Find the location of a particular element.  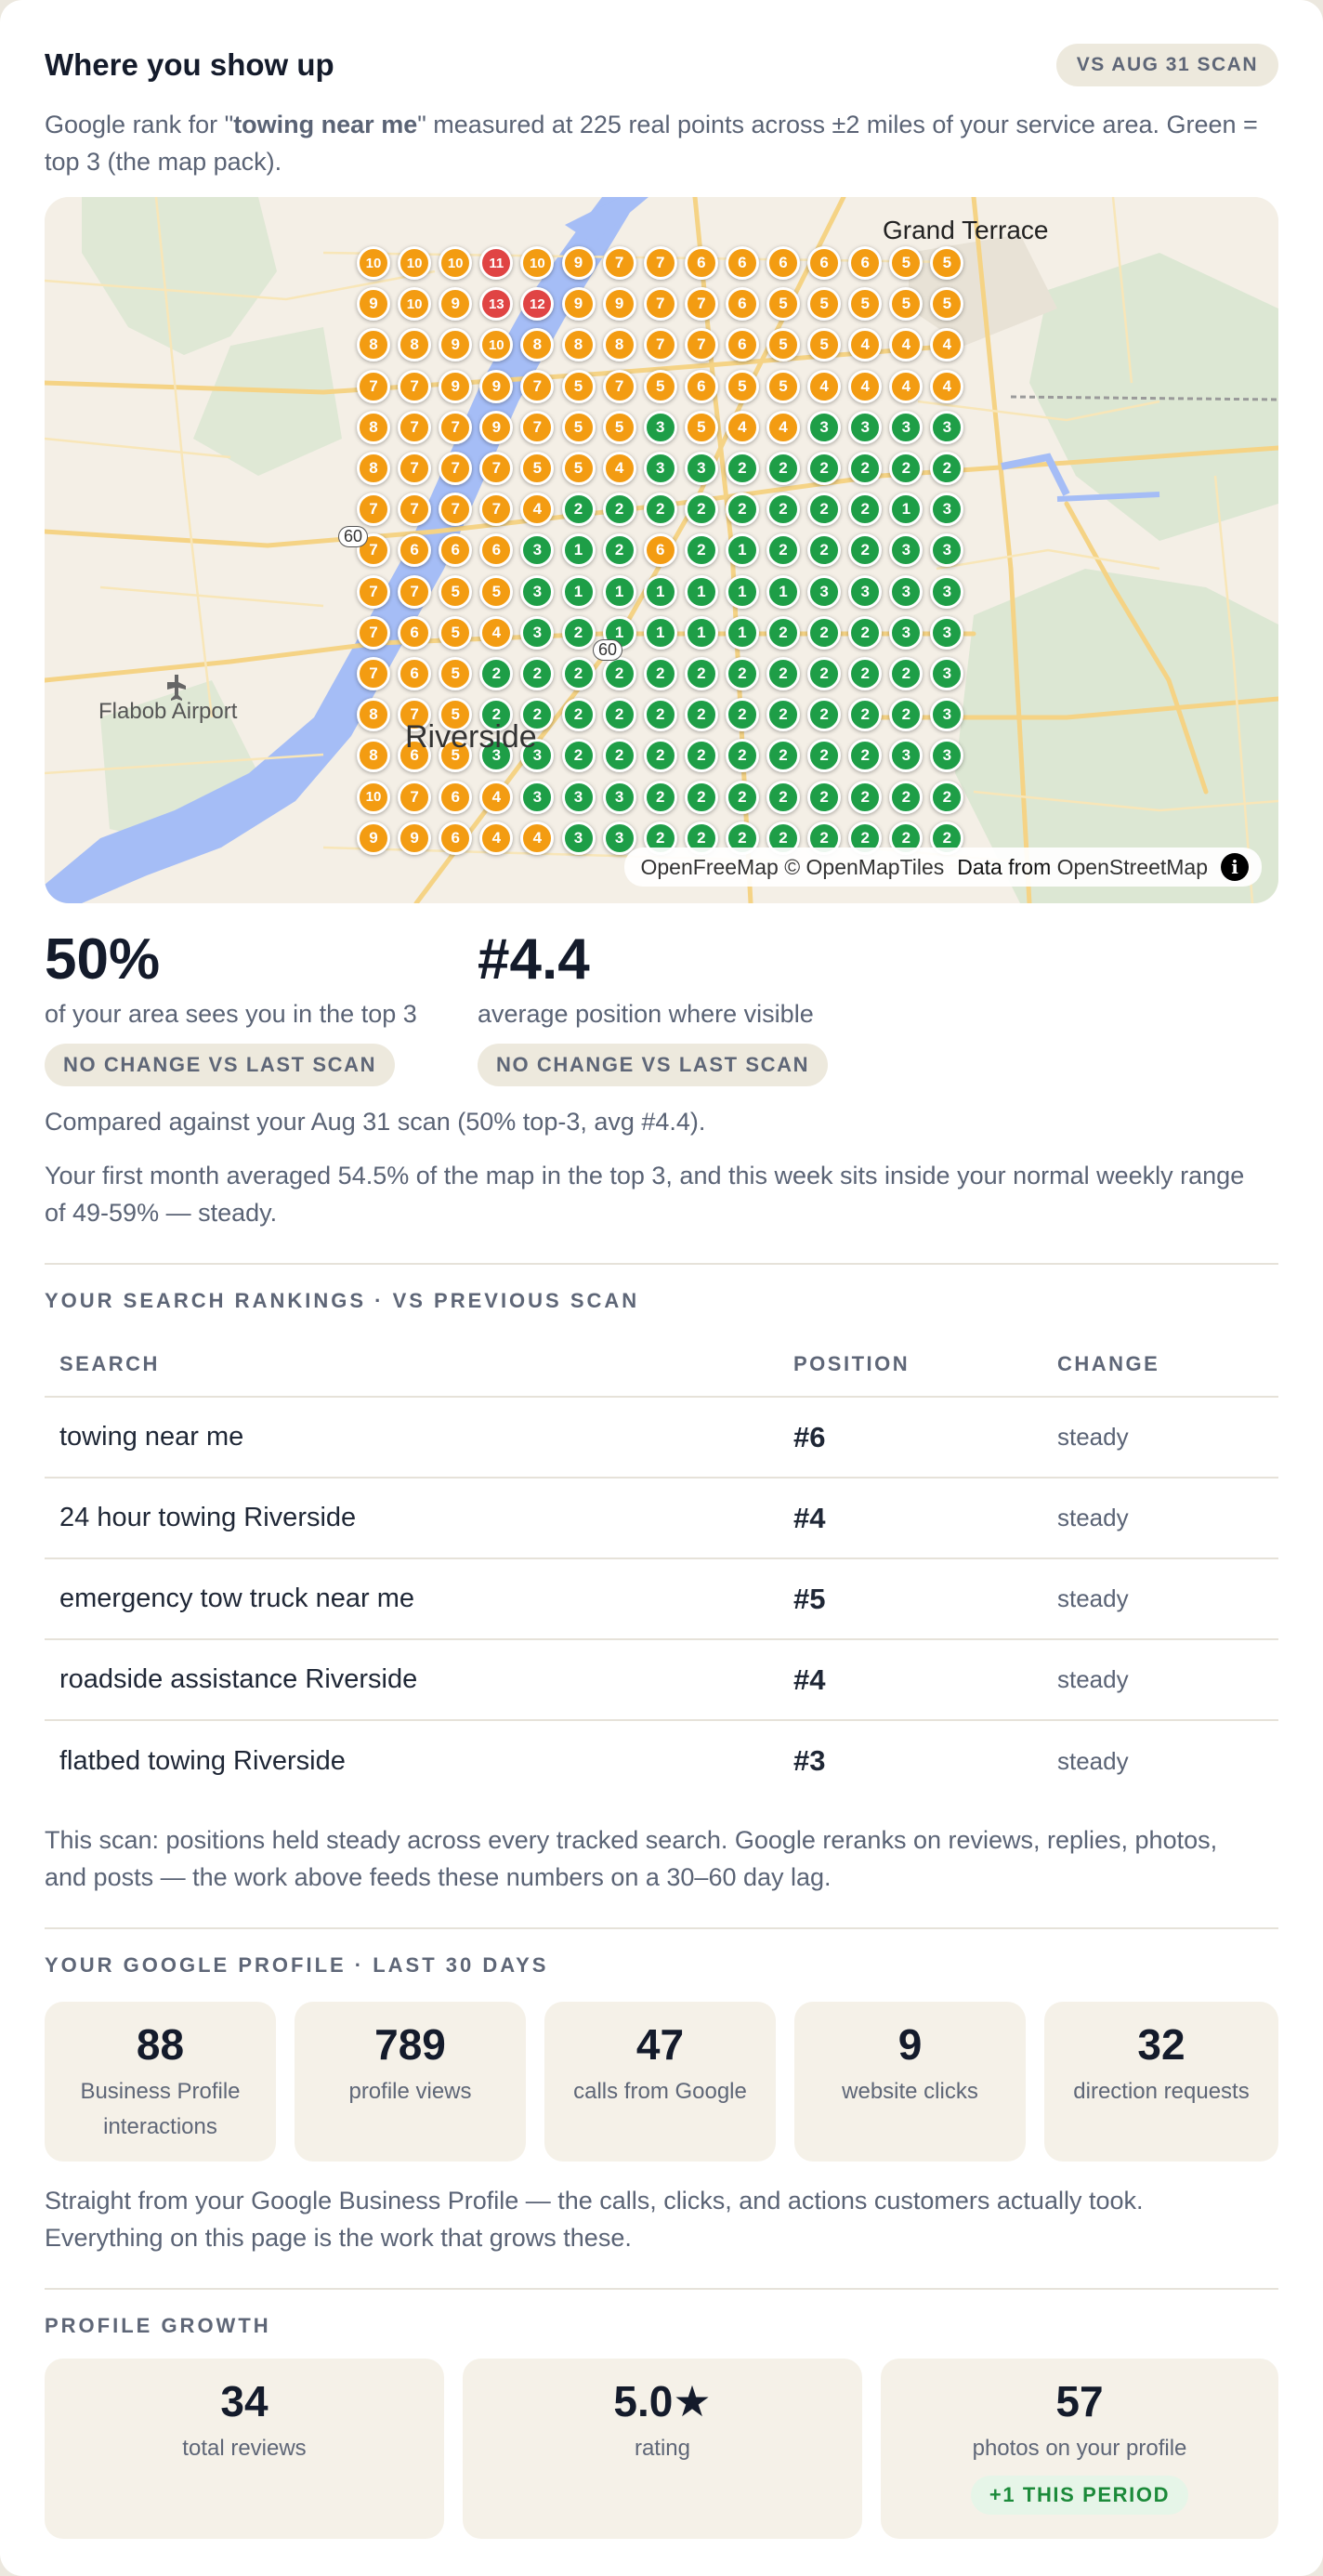

attribution-link: OpenFreeMap © OpenMapTiles is located at coordinates (793, 866).